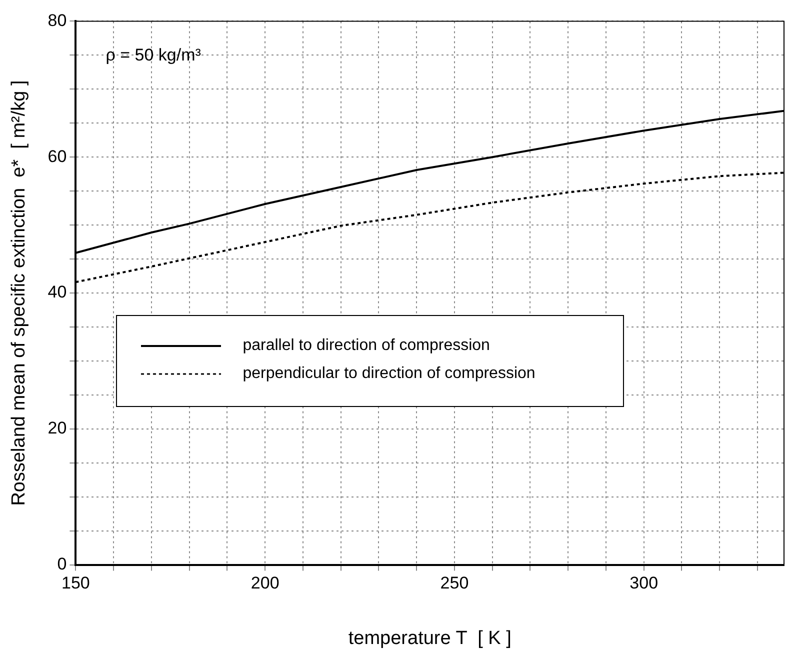 This screenshot has height=667, width=788. What do you see at coordinates (454, 583) in the screenshot?
I see `x-tick-label: 250` at bounding box center [454, 583].